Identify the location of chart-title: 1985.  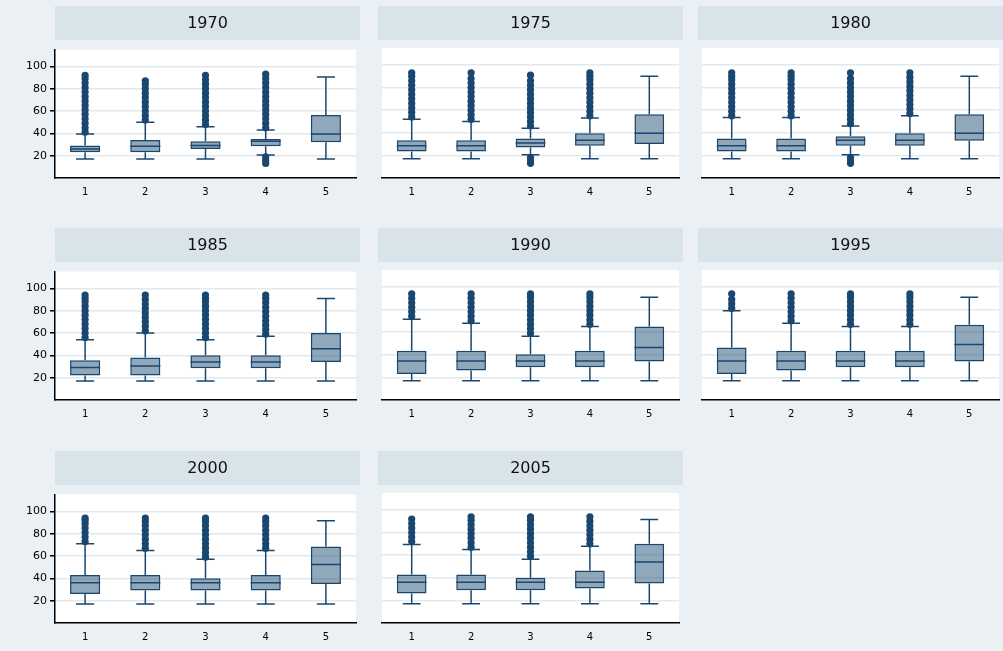
(207, 245).